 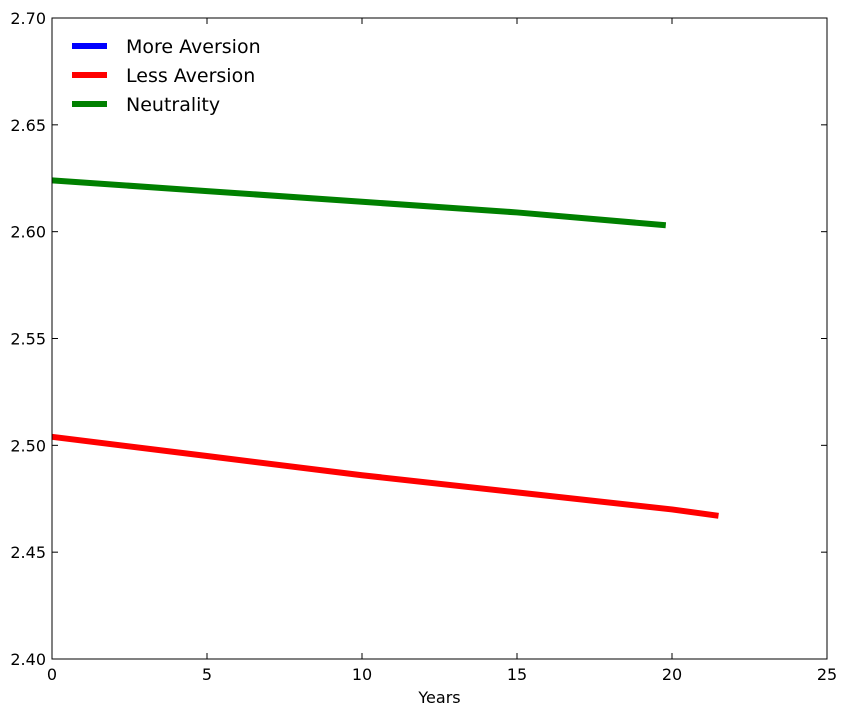 What do you see at coordinates (385, 476) in the screenshot?
I see `series-line-less-aversion` at bounding box center [385, 476].